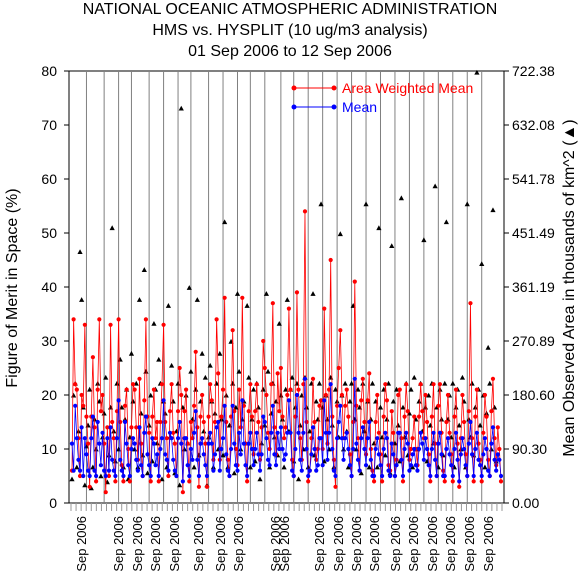  Describe the element at coordinates (533, 71) in the screenshot. I see `y-right-tick-label: 722.38` at that location.